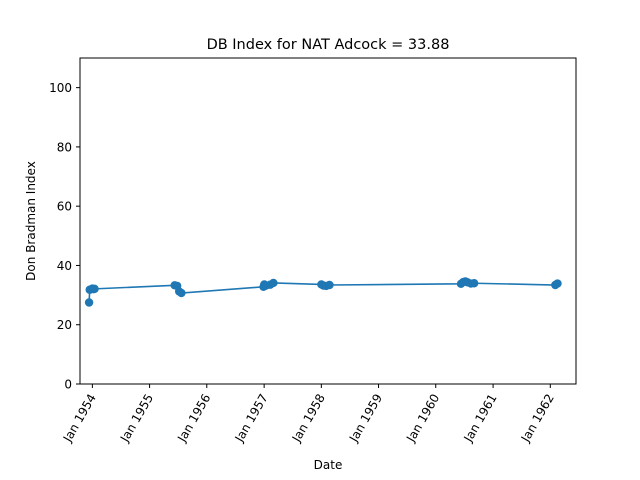 Image resolution: width=640 pixels, height=480 pixels. I want to click on y-axis: 0 20 40 60 80 100, so click(64, 236).